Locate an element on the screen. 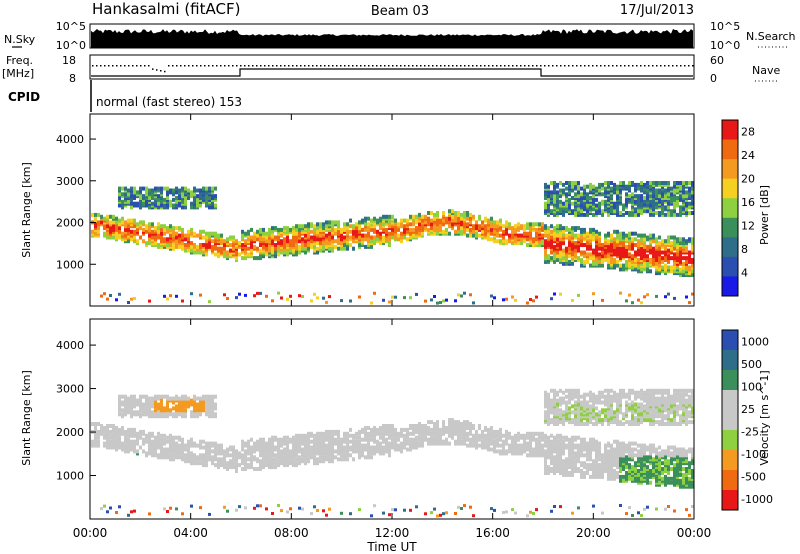  colorbar-swatch is located at coordinates (730, 266).